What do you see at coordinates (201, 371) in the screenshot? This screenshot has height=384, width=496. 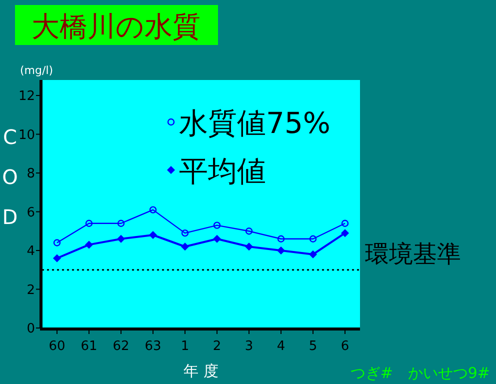 I see `x-axis-title: 年 度` at bounding box center [201, 371].